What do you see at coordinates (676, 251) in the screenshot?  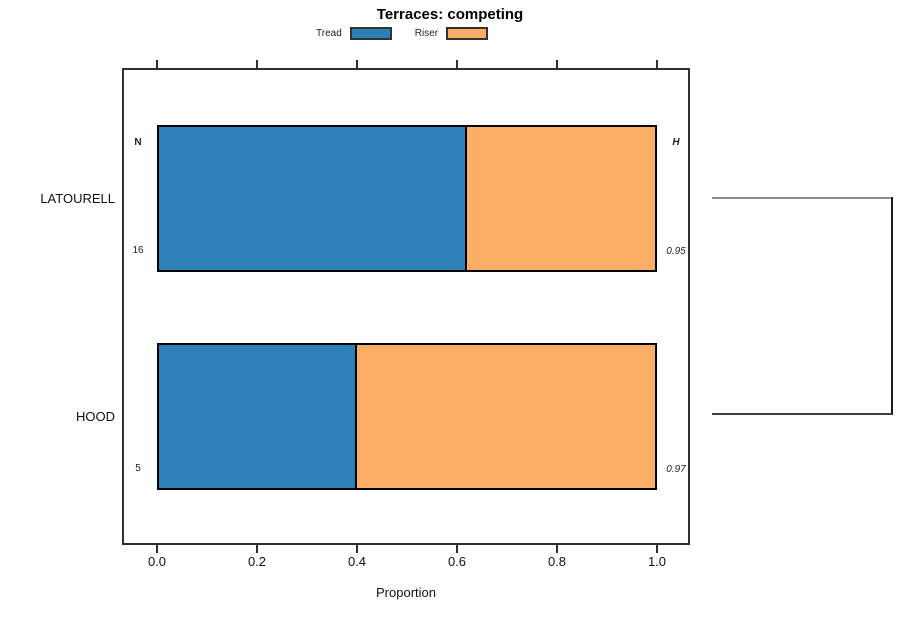 I see `h-value-latourell: 0.95` at bounding box center [676, 251].